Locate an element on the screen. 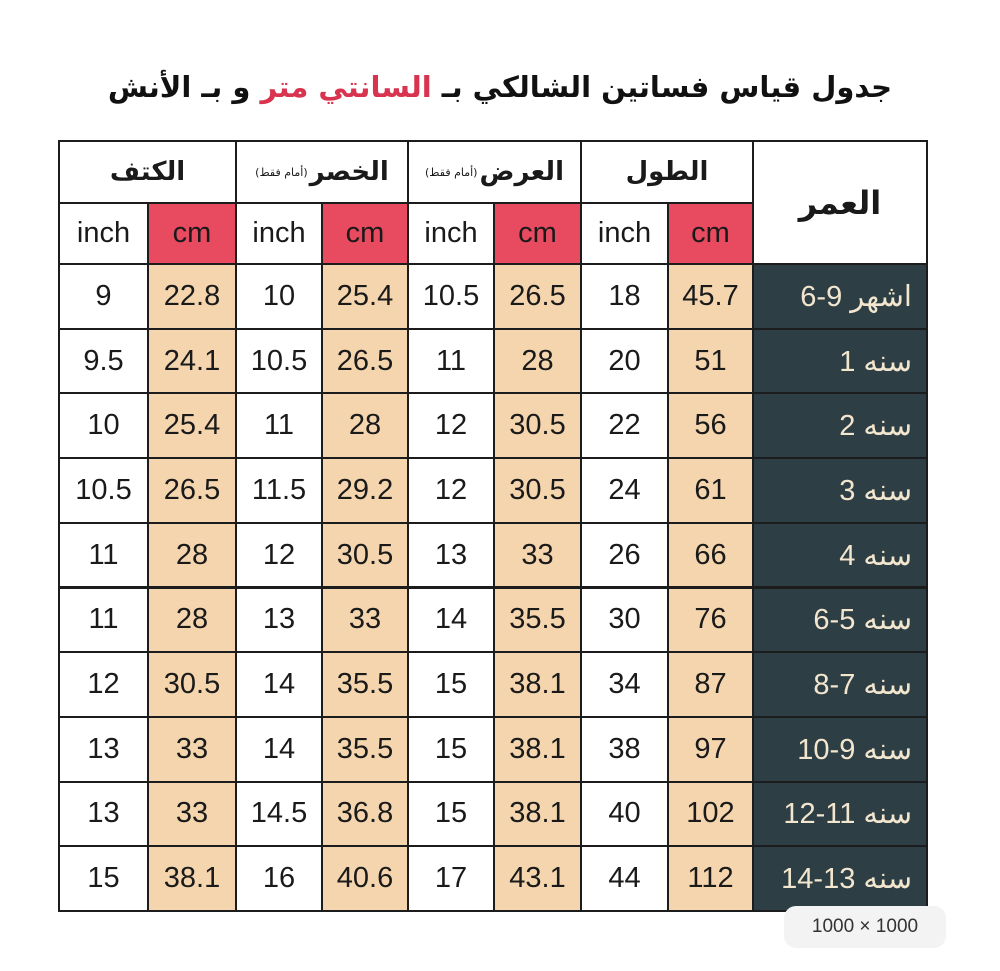 The height and width of the screenshot is (971, 1000). title-highlight: السانتي متر is located at coordinates (346, 87).